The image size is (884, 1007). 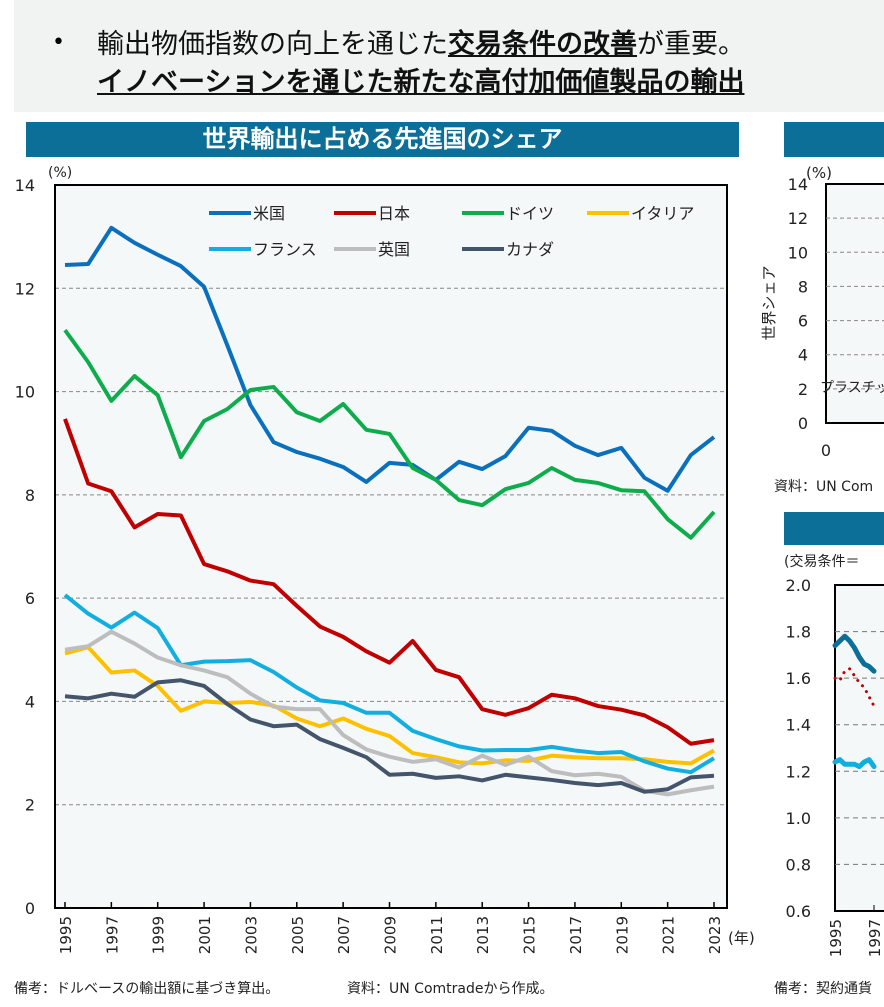 What do you see at coordinates (798, 818) in the screenshot?
I see `y-tick-label: 1.0` at bounding box center [798, 818].